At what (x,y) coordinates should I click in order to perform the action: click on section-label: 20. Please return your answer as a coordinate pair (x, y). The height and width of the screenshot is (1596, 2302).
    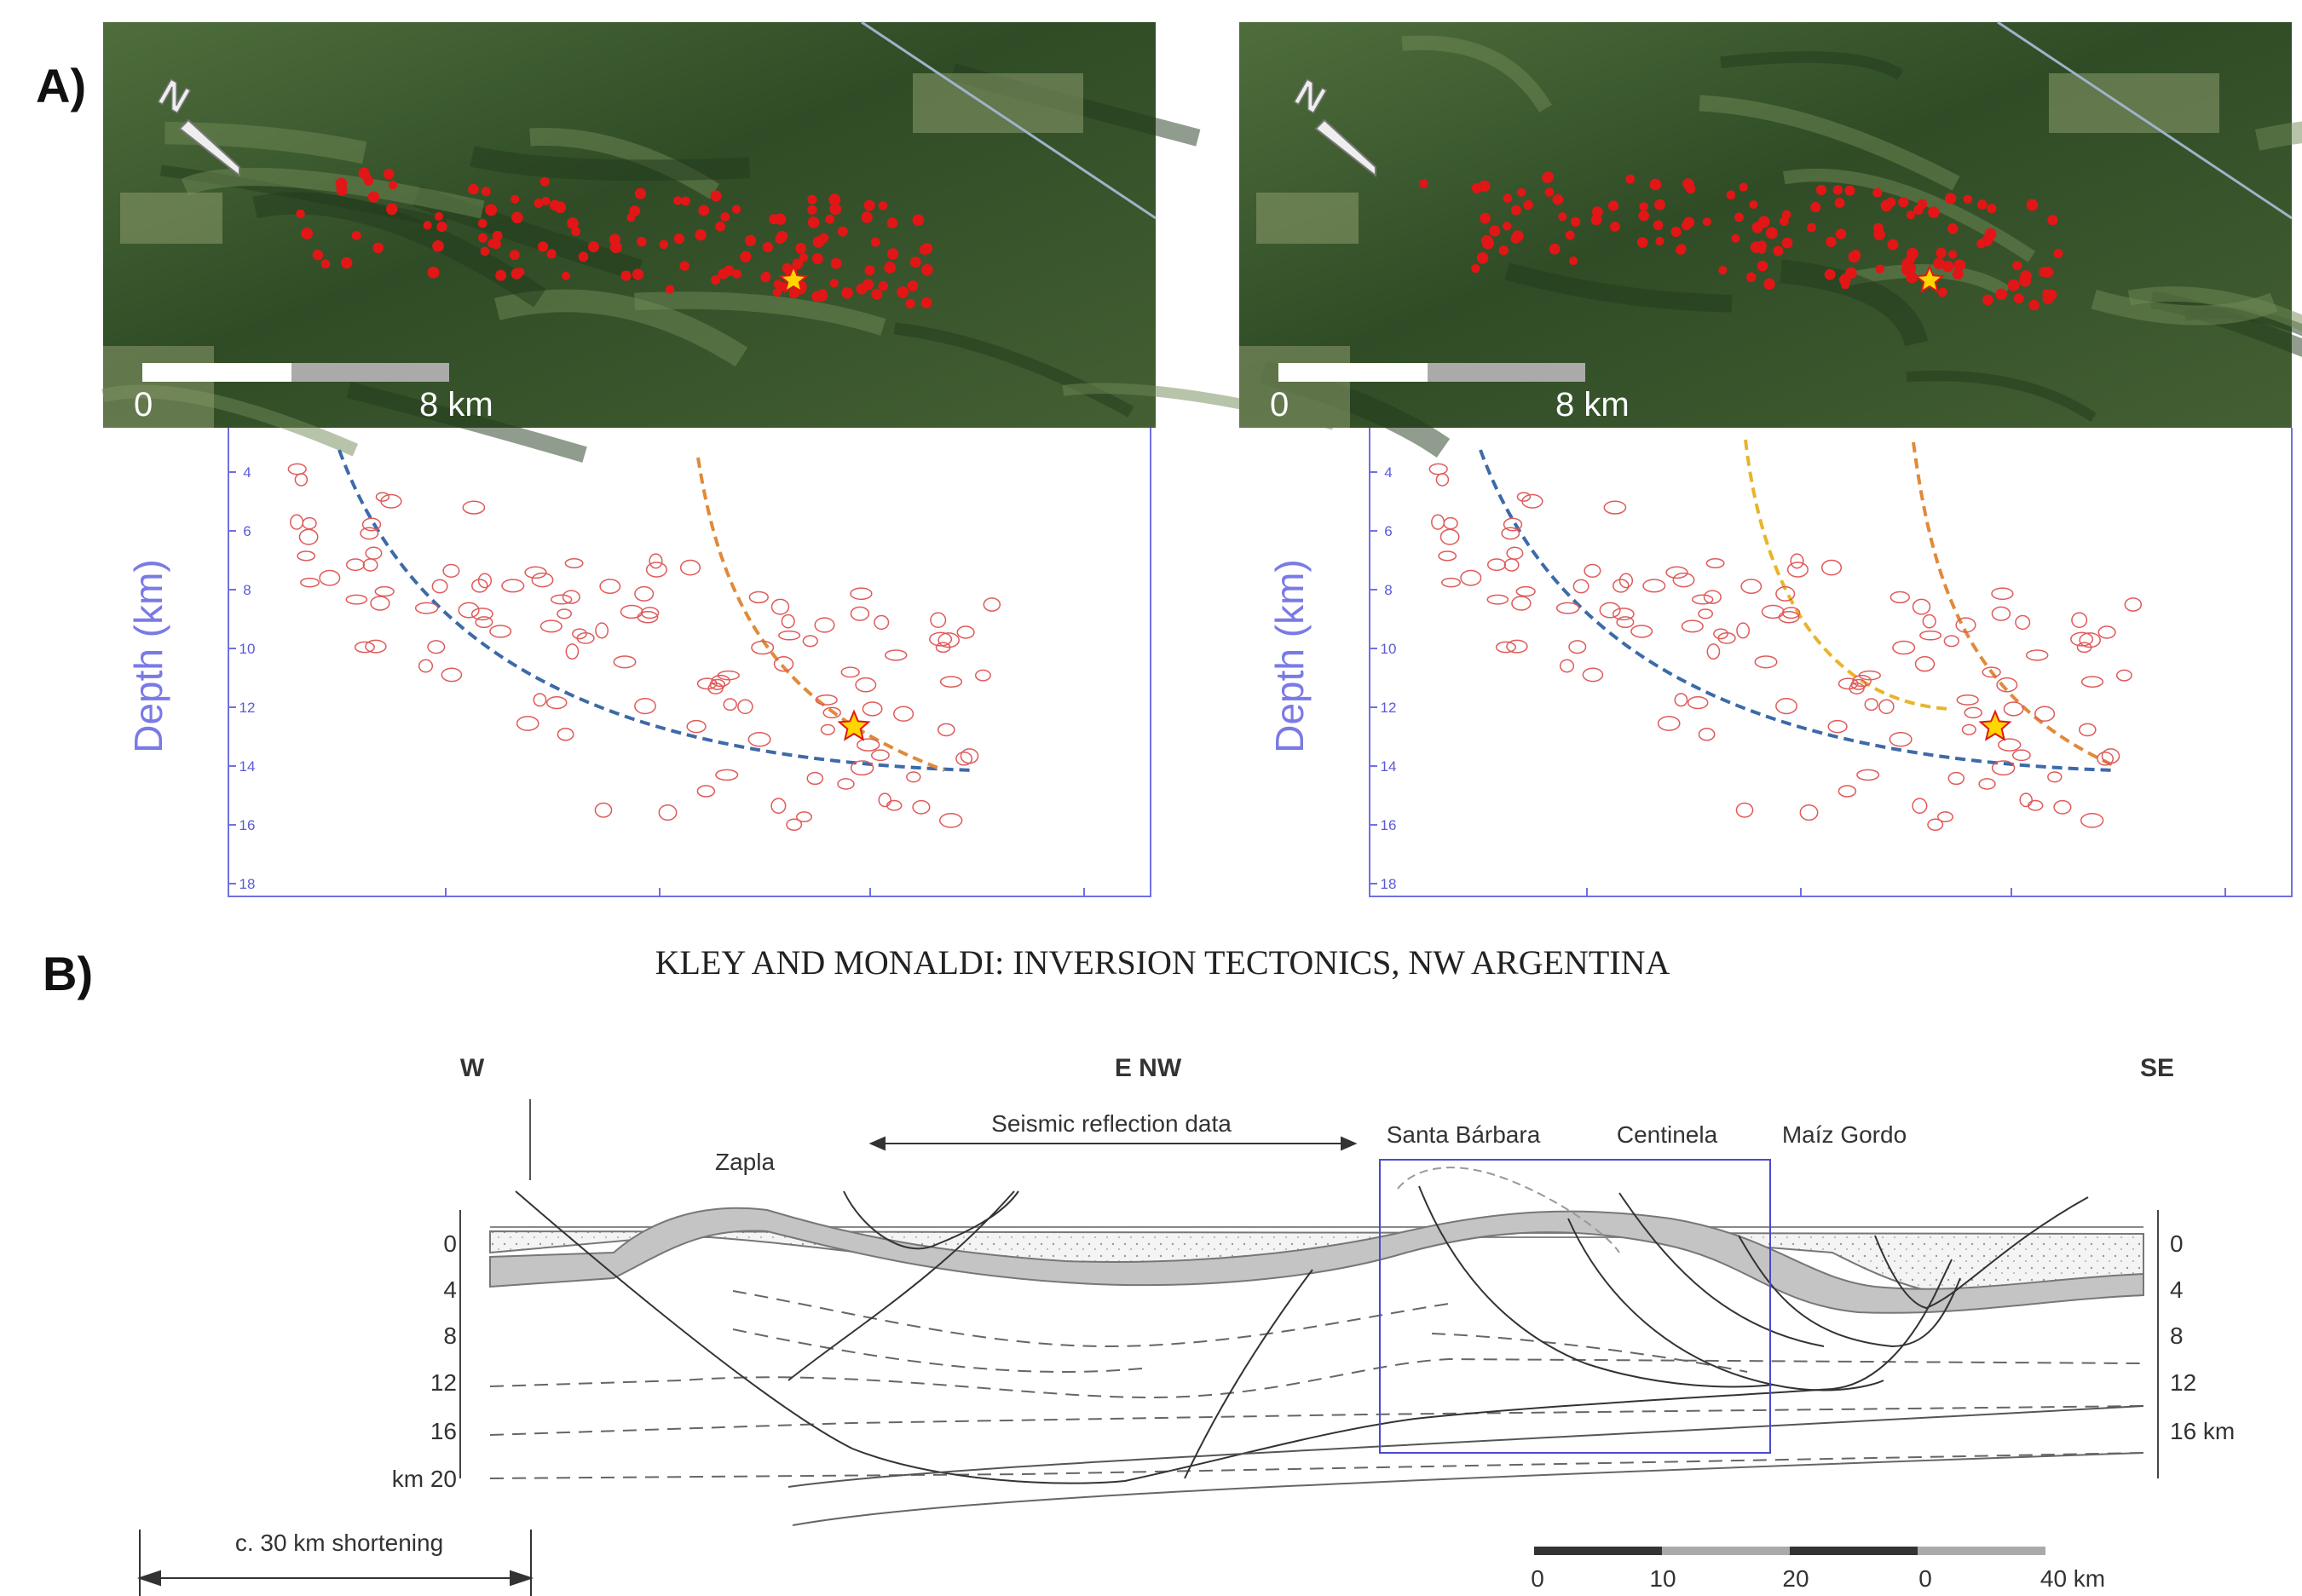
    Looking at the image, I should click on (1796, 1578).